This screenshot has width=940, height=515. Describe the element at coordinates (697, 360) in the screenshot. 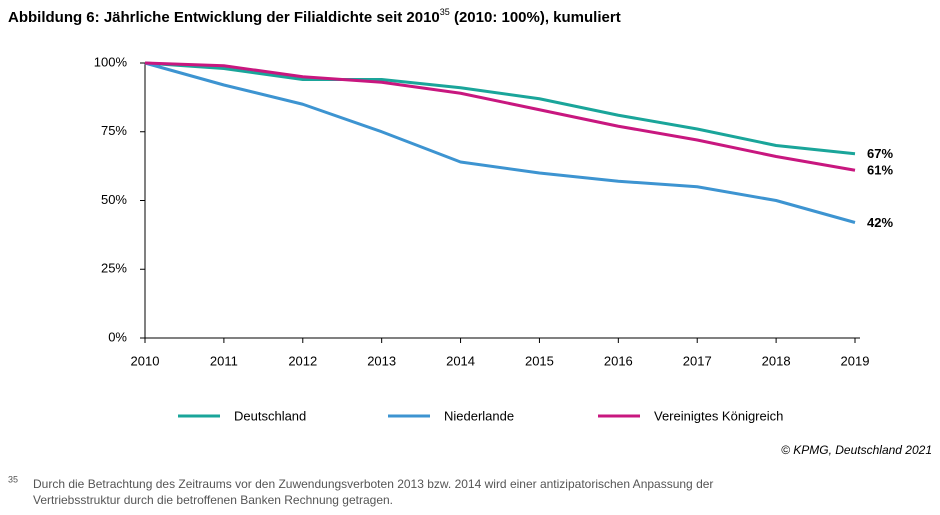

I see `x-tick-label: 2017` at that location.